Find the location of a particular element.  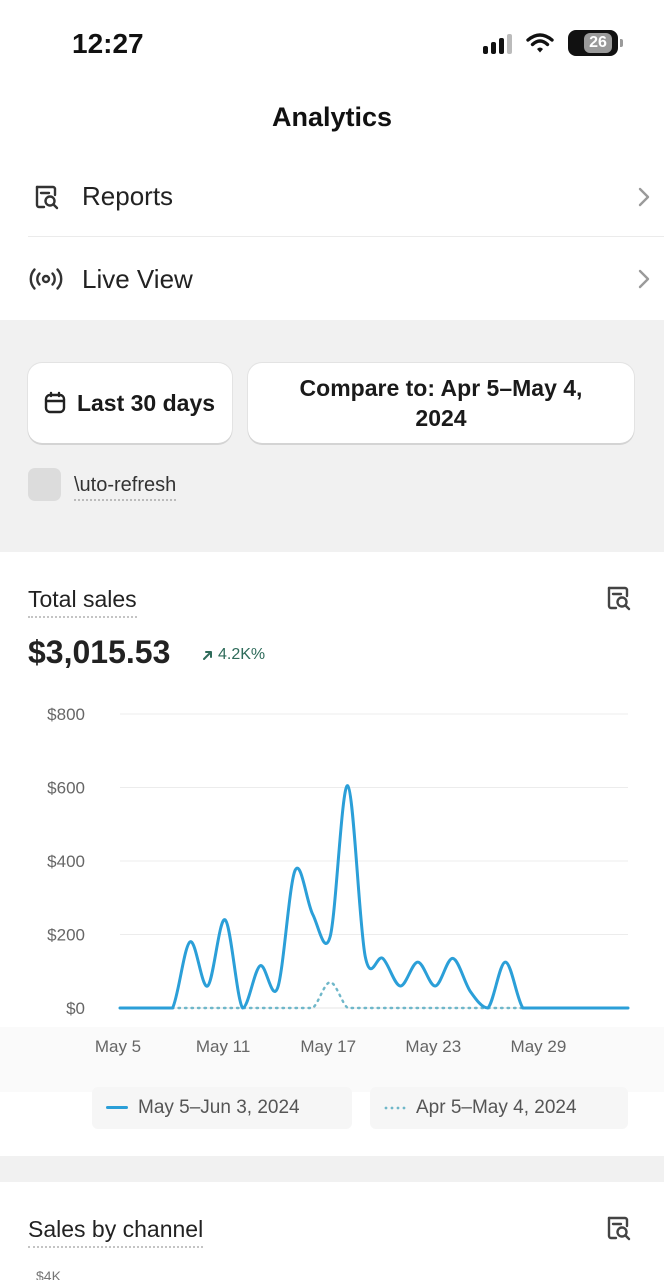

battery-level: 26 is located at coordinates (598, 43).